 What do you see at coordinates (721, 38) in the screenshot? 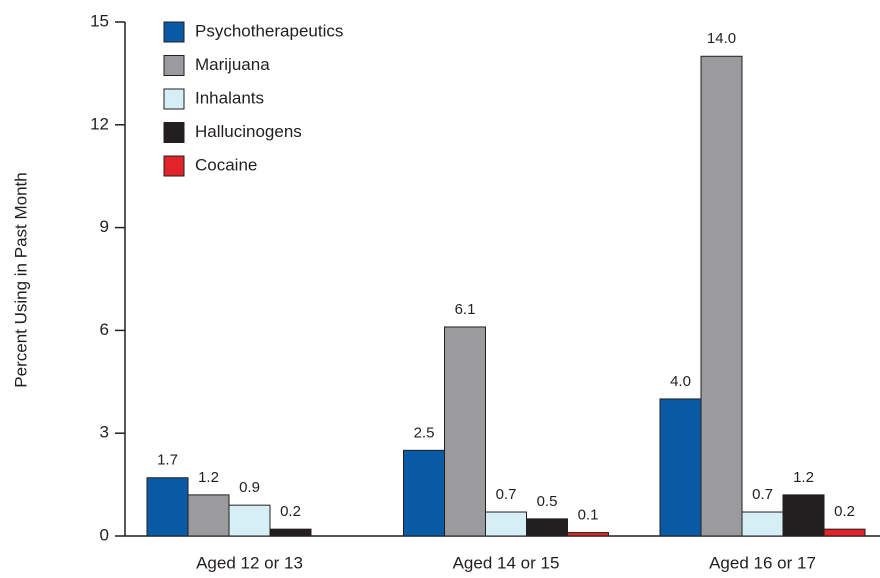
I see `value-label: 14.0` at bounding box center [721, 38].